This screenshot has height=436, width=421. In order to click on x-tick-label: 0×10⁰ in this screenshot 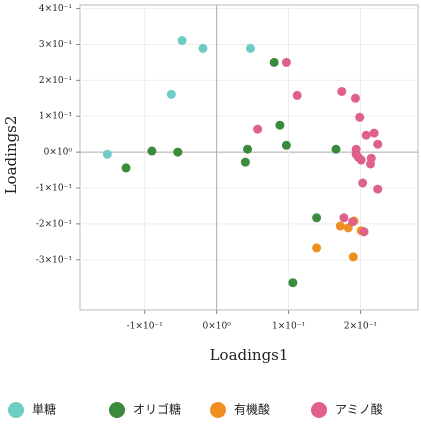, I will do `click(216, 327)`.